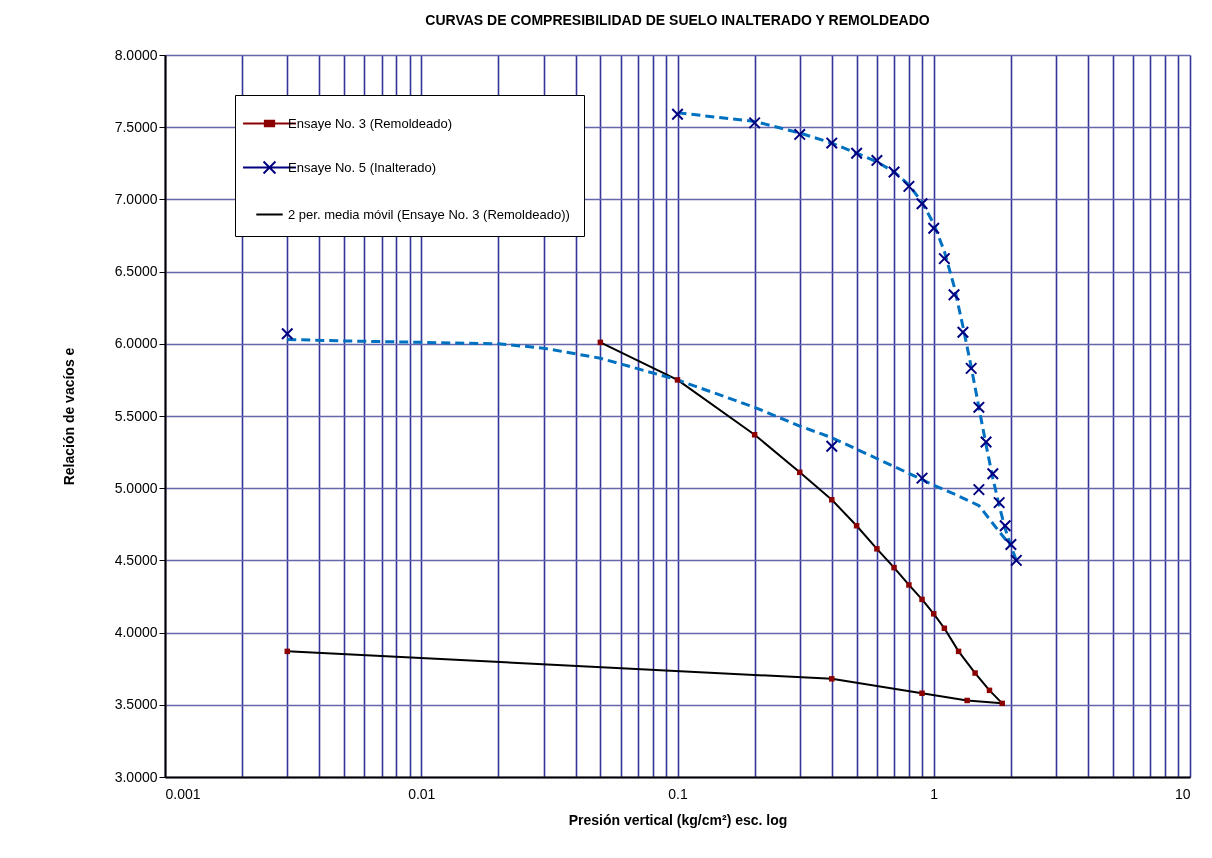  Describe the element at coordinates (678, 819) in the screenshot. I see `x-axis-title: Presión vertical (kg/cm²) esc. log` at that location.